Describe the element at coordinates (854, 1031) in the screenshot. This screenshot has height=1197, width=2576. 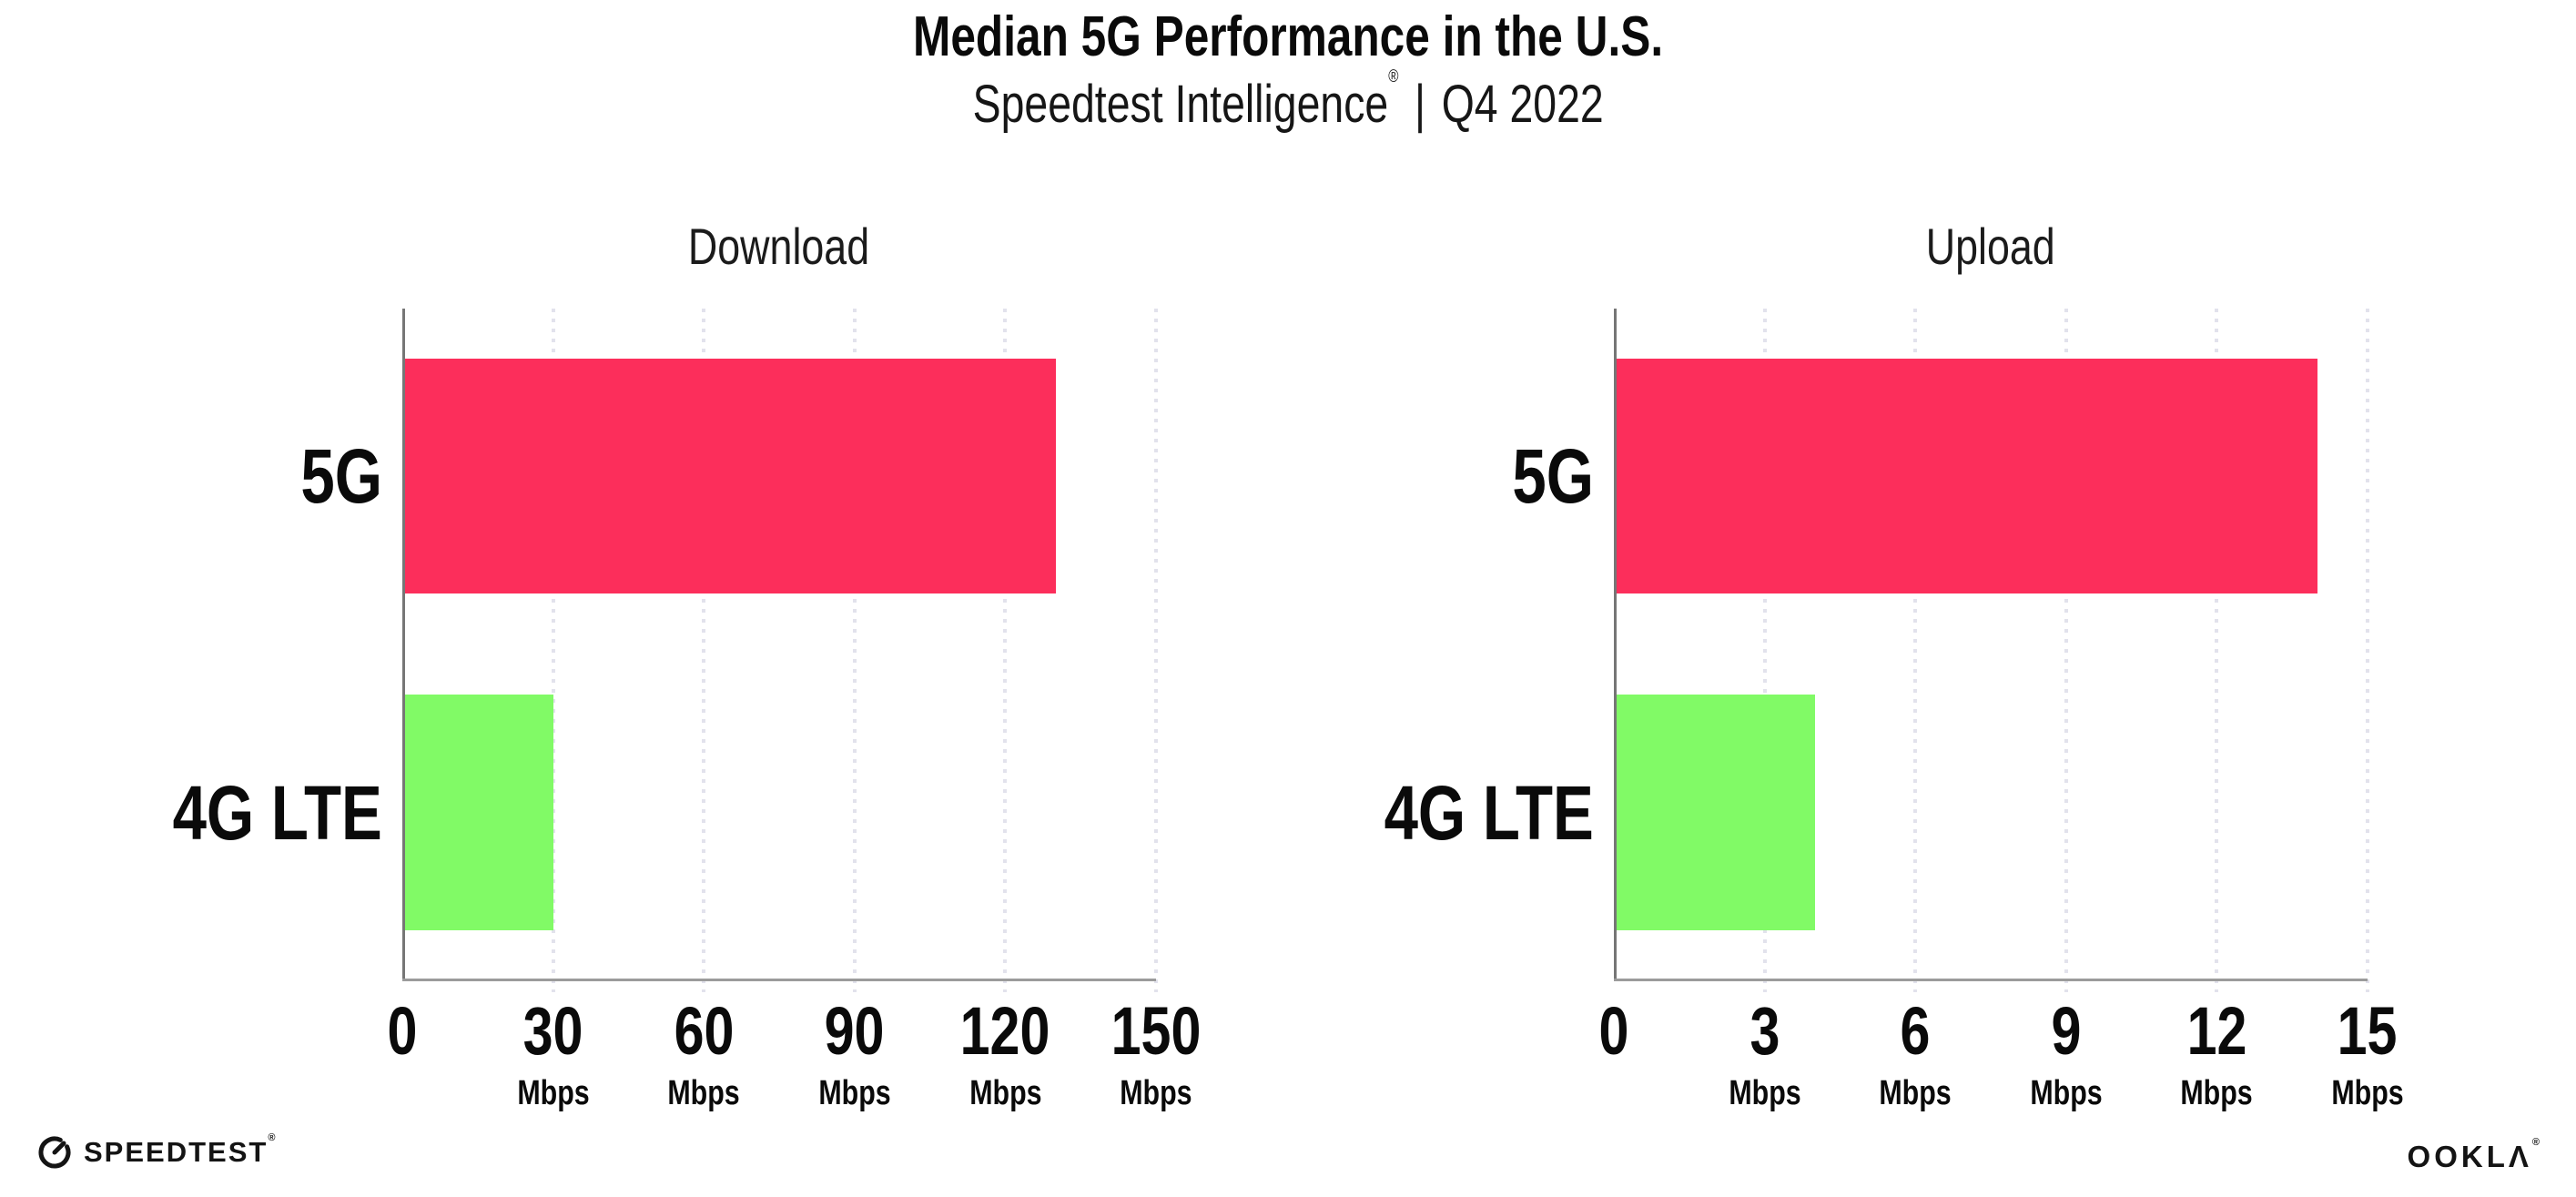
I see `tick-value: 90` at that location.